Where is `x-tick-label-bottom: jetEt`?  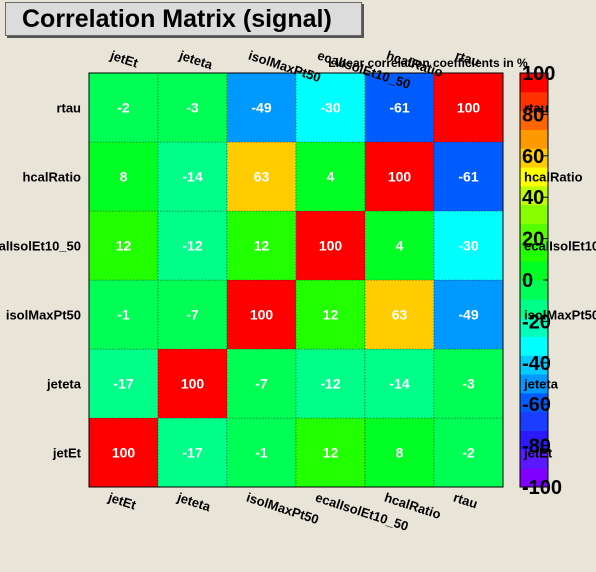 x-tick-label-bottom: jetEt is located at coordinates (122, 500).